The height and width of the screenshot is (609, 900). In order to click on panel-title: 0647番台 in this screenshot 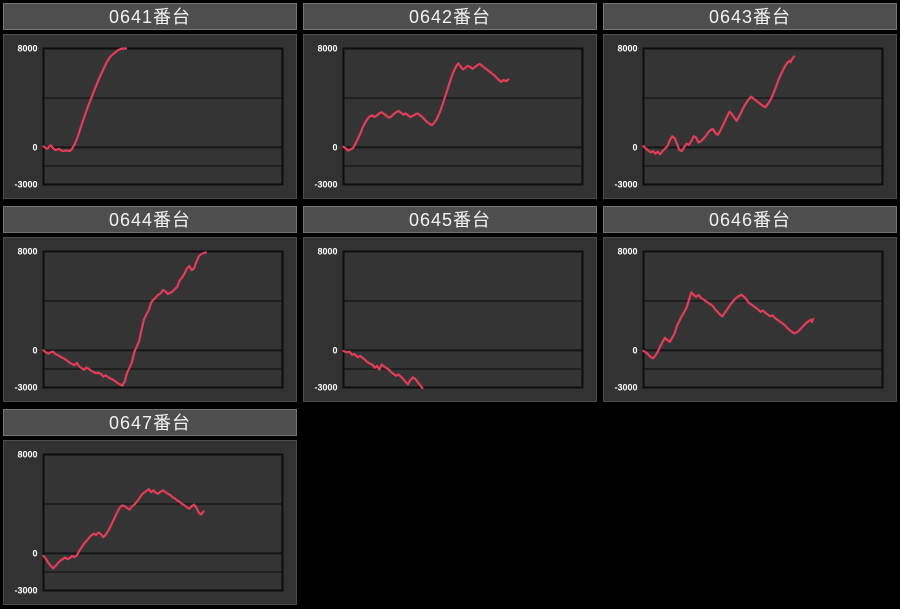, I will do `click(150, 422)`.